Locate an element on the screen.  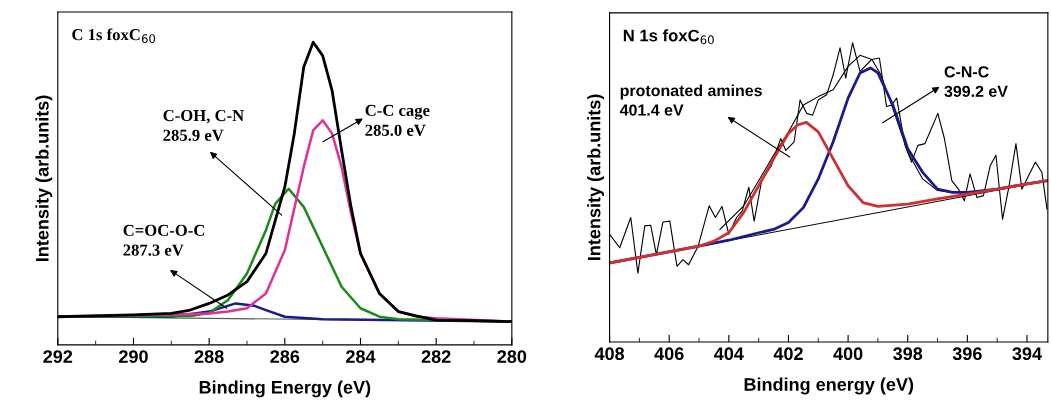
x-tick-label: 400 is located at coordinates (848, 354).